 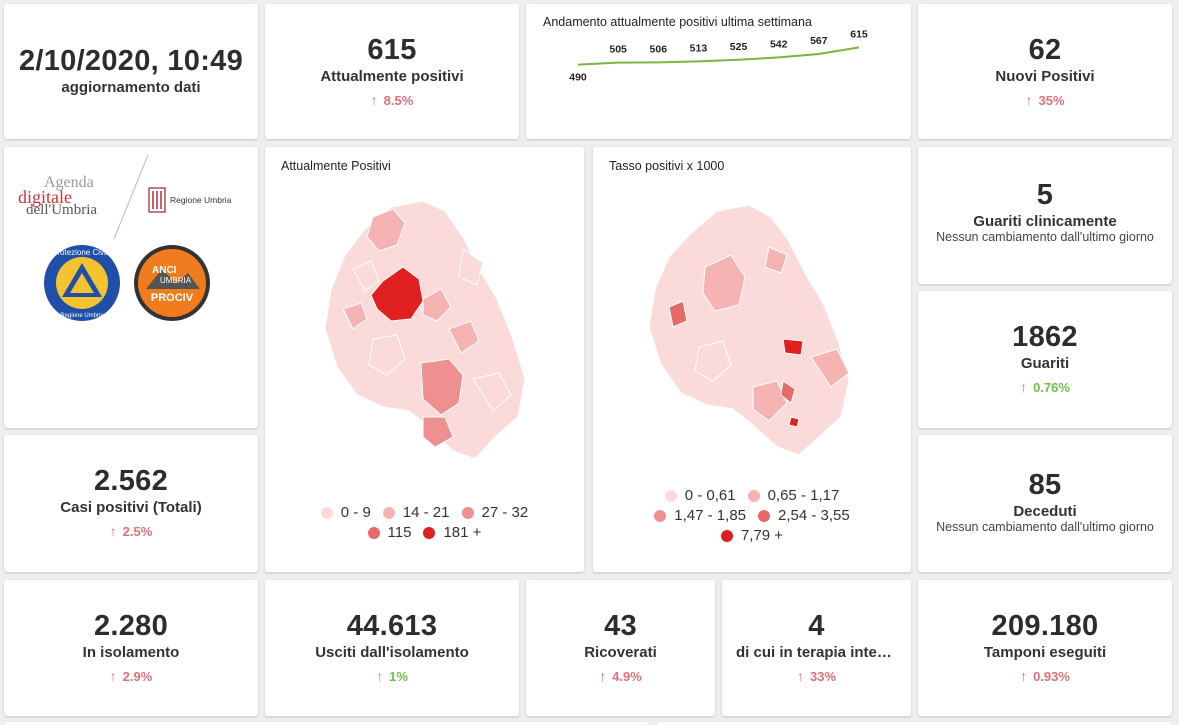 What do you see at coordinates (164, 270) in the screenshot?
I see `svg-text: ANCI` at bounding box center [164, 270].